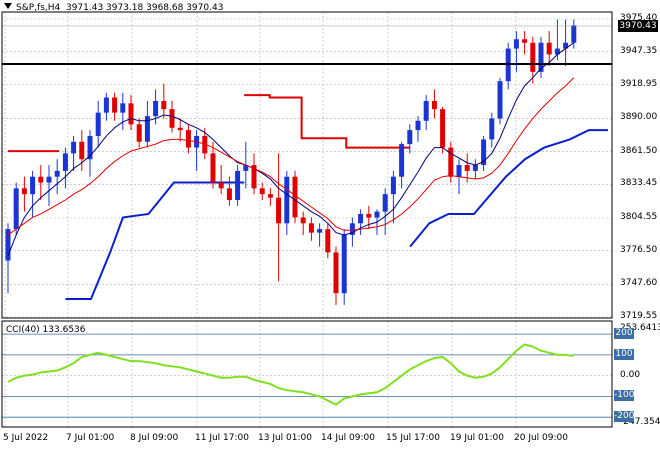 The height and width of the screenshot is (450, 660). I want to click on time-axis-label: 5 Jul 2022, so click(26, 438).